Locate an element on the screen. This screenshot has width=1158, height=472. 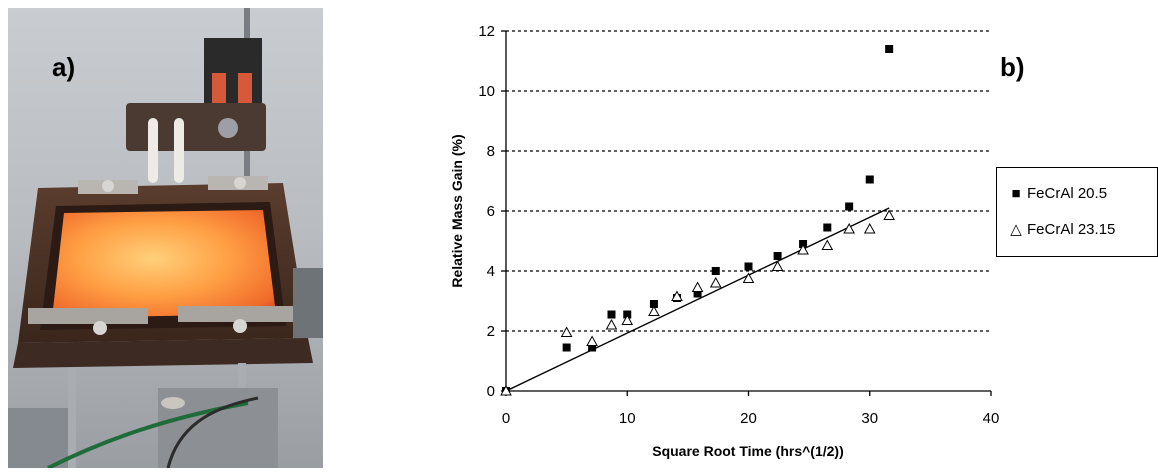
legend-item-series-1: ■ FeCrAl 20.5 is located at coordinates (1058, 193).